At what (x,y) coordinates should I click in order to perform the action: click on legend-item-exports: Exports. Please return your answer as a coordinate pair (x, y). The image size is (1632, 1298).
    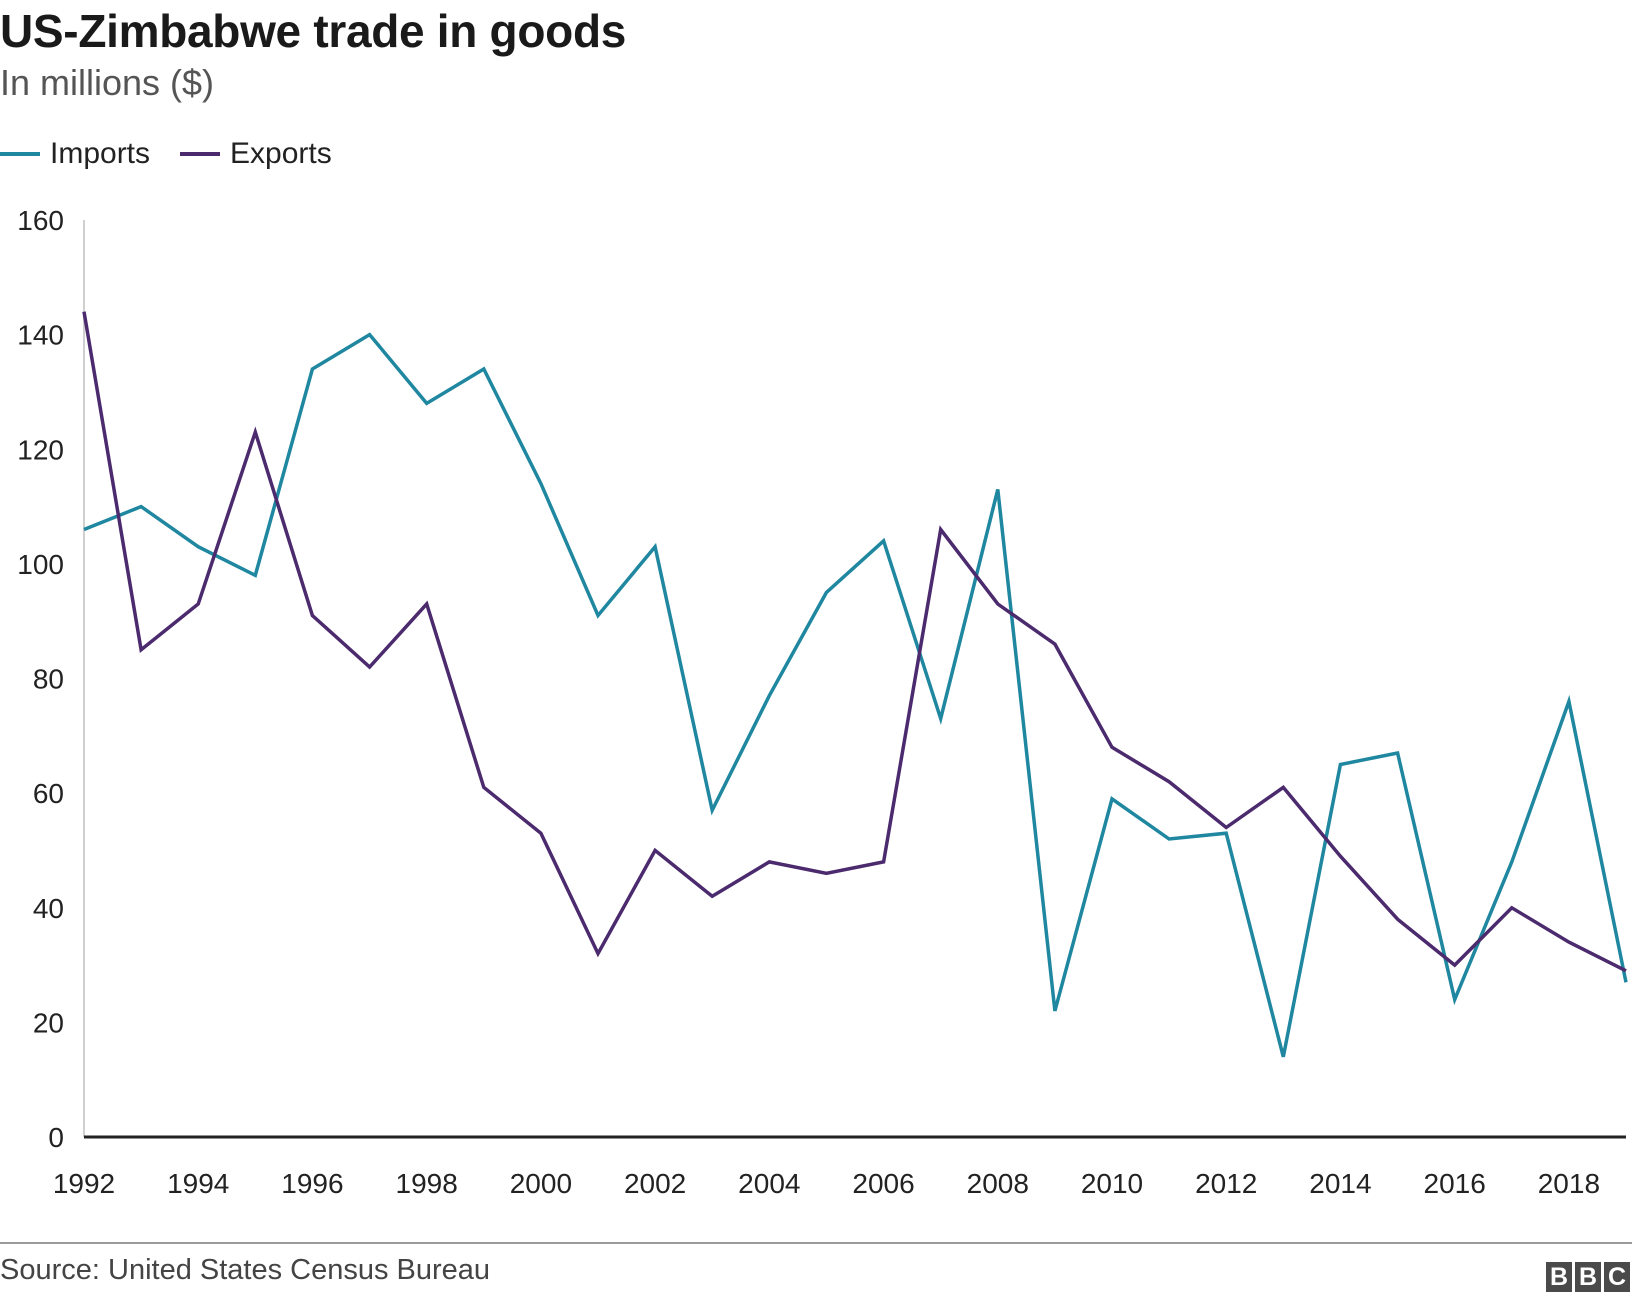
    Looking at the image, I should click on (256, 154).